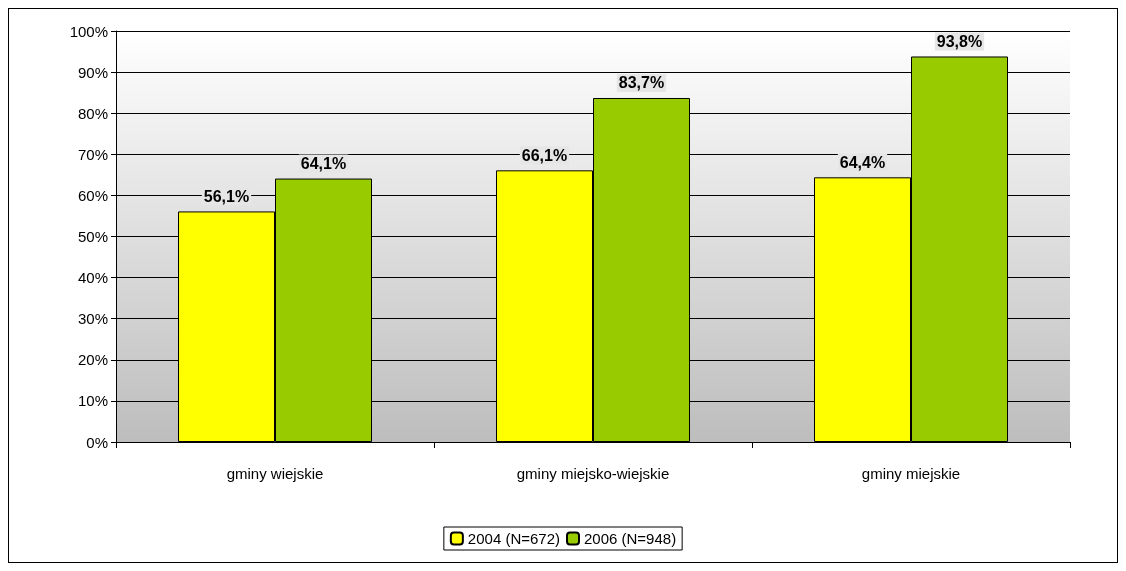  What do you see at coordinates (92, 401) in the screenshot?
I see `y-tick-label: 10%` at bounding box center [92, 401].